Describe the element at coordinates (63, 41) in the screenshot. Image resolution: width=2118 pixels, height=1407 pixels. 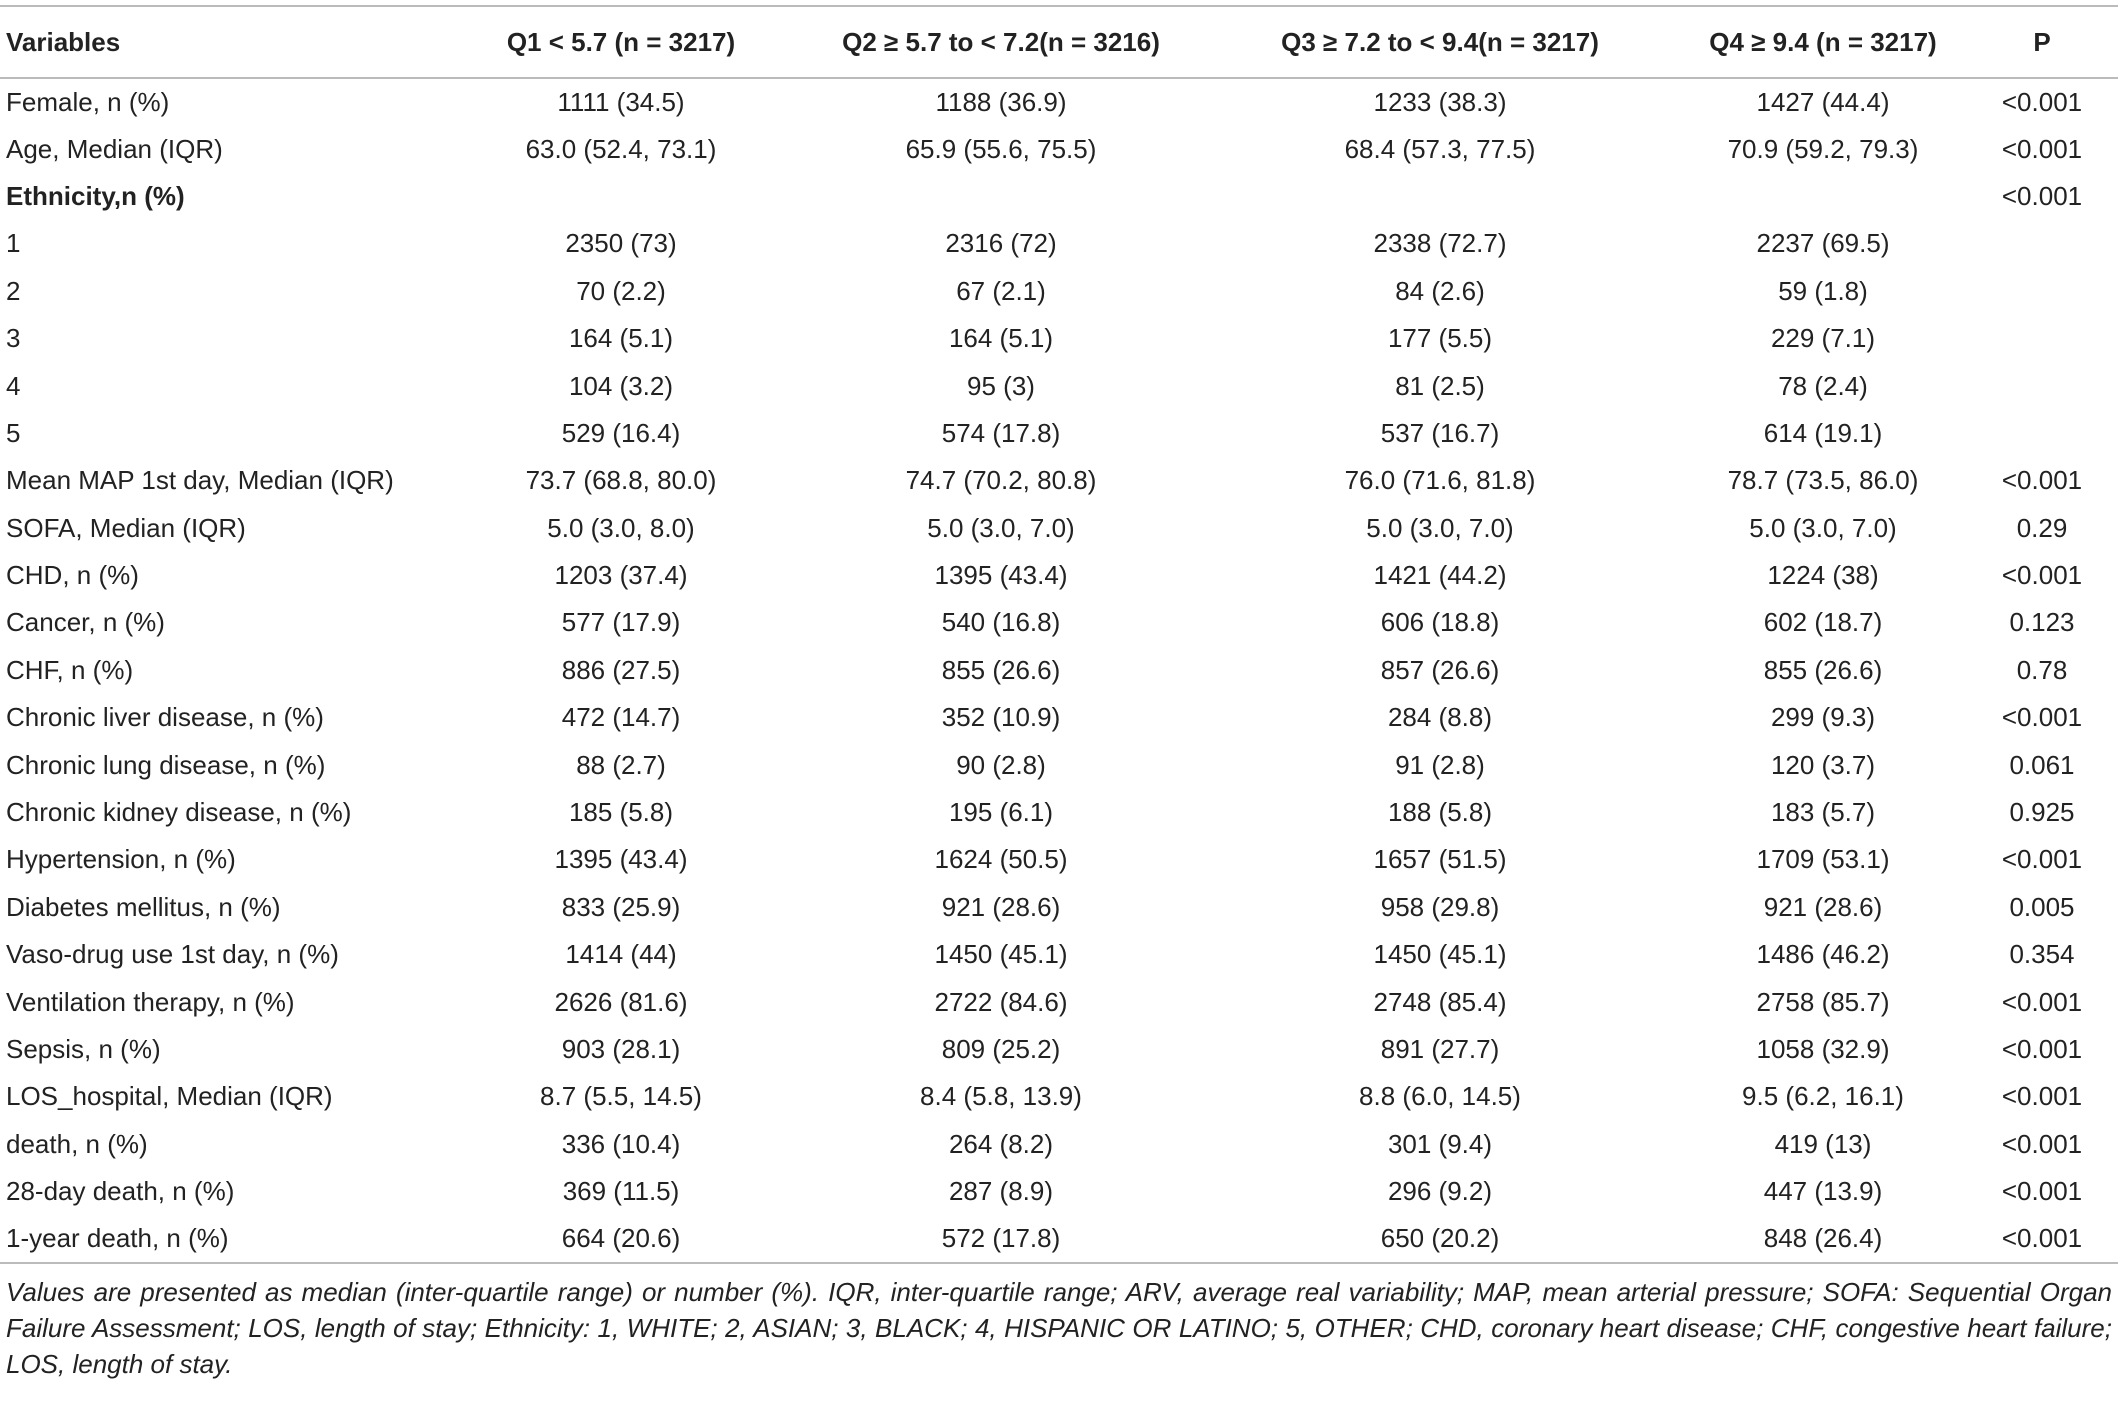
I see `header-cell: Variables` at that location.